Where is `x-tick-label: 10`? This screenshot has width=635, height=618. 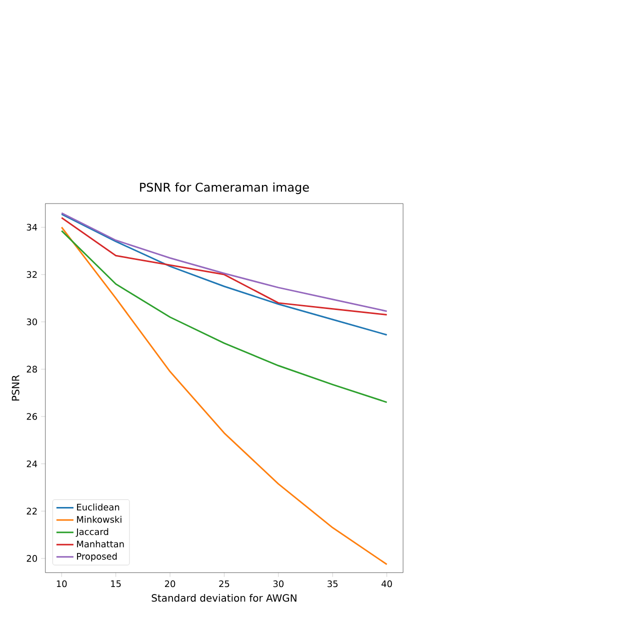 x-tick-label: 10 is located at coordinates (61, 584).